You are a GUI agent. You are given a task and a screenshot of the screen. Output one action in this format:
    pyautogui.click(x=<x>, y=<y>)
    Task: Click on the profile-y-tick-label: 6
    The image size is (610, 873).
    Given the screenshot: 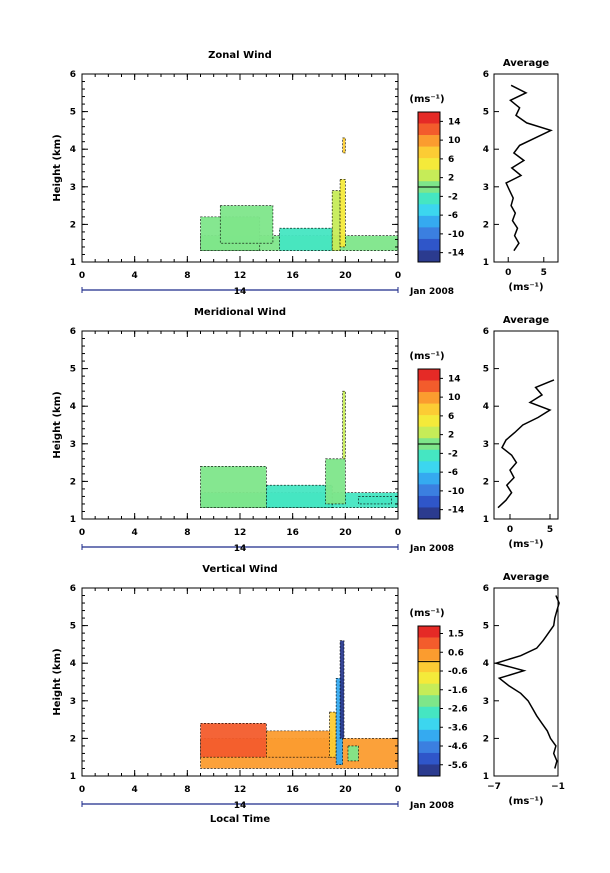 What is the action you would take?
    pyautogui.click(x=486, y=75)
    